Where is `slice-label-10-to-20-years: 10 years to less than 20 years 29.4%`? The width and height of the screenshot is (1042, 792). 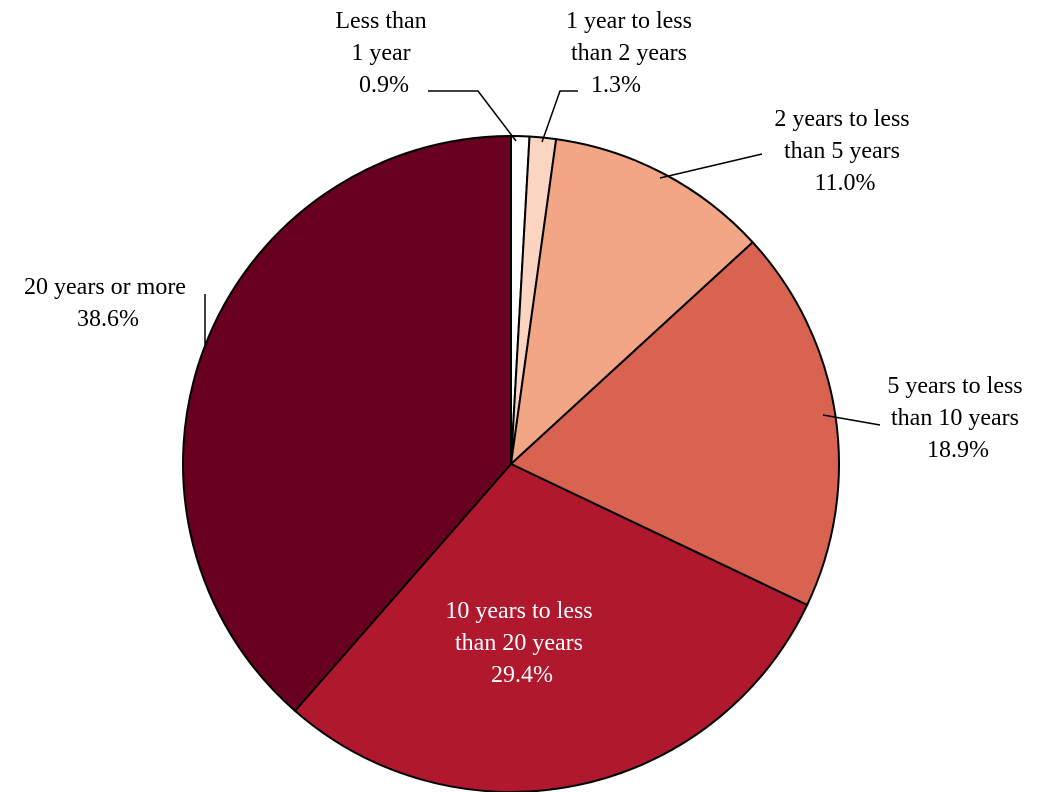 slice-label-10-to-20-years: 10 years to less than 20 years 29.4% is located at coordinates (521, 643).